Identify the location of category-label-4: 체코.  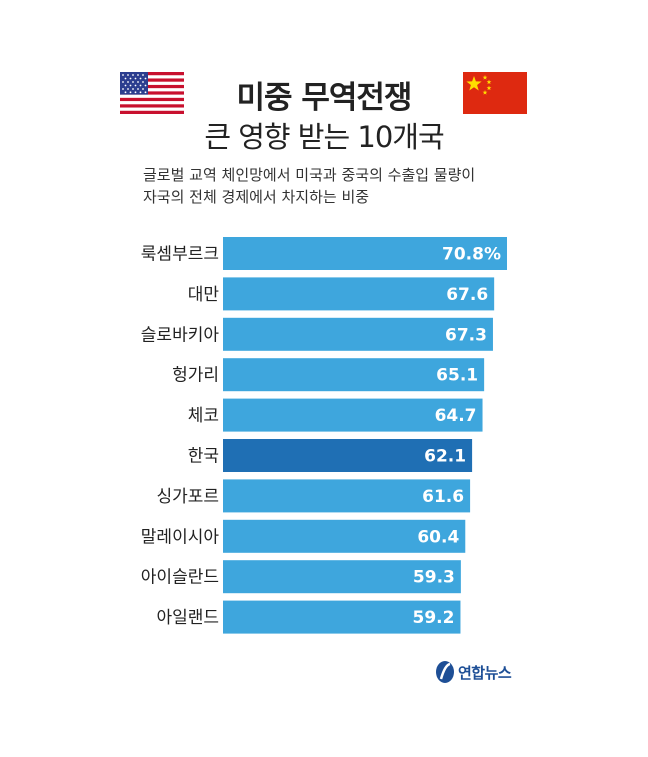
(203, 416).